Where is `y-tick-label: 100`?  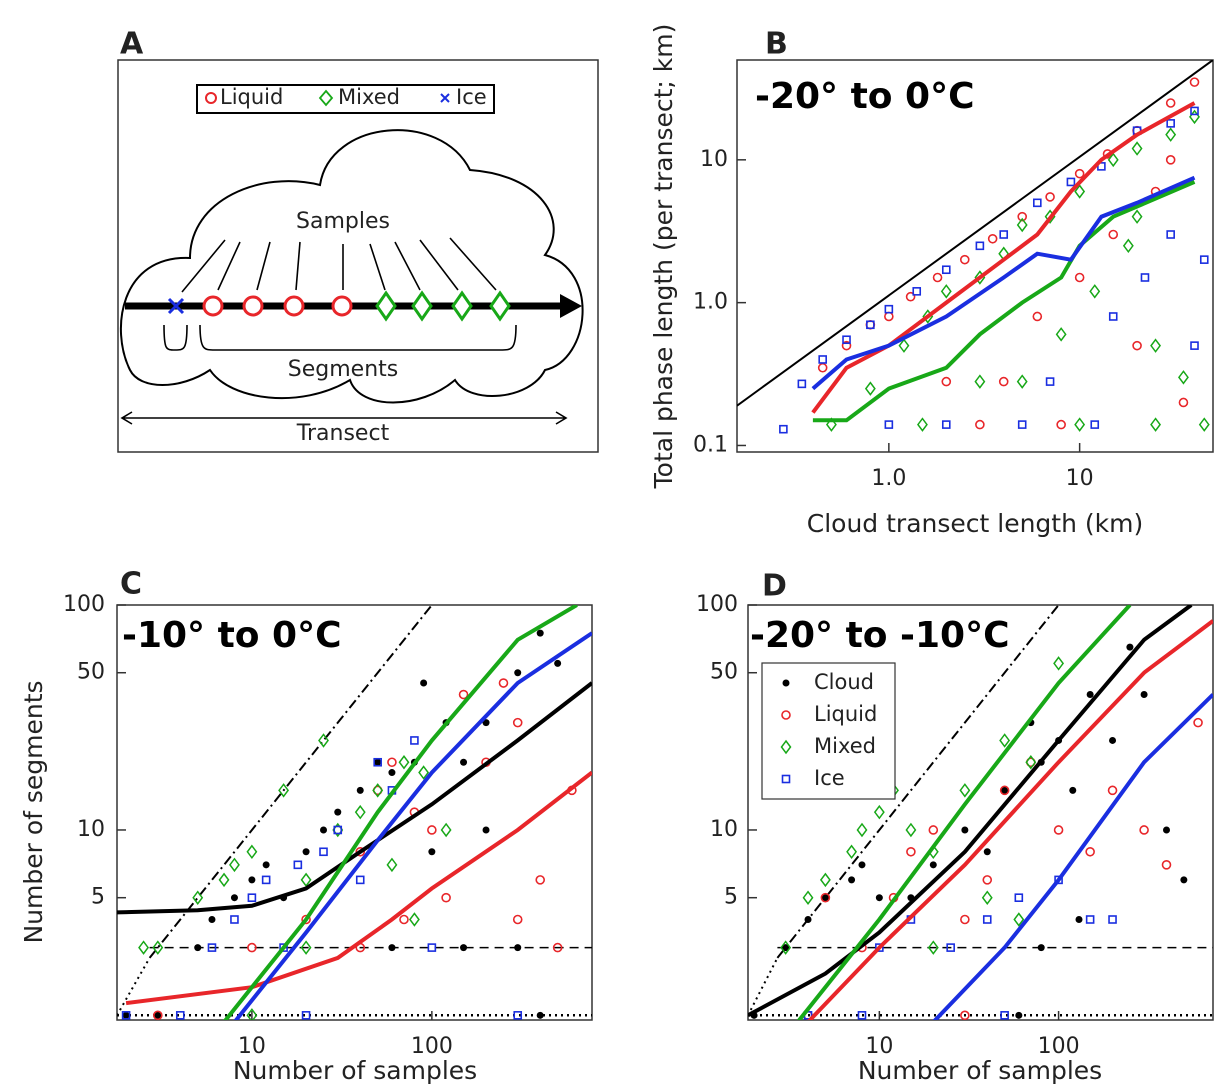
y-tick-label: 100 is located at coordinates (84, 604).